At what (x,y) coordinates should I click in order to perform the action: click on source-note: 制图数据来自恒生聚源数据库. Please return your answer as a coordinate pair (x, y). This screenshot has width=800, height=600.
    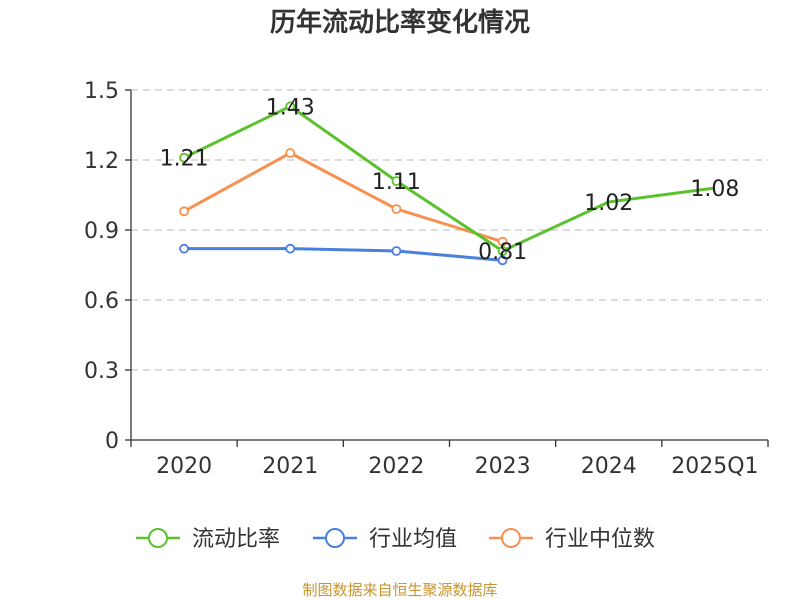
    Looking at the image, I should click on (399, 590).